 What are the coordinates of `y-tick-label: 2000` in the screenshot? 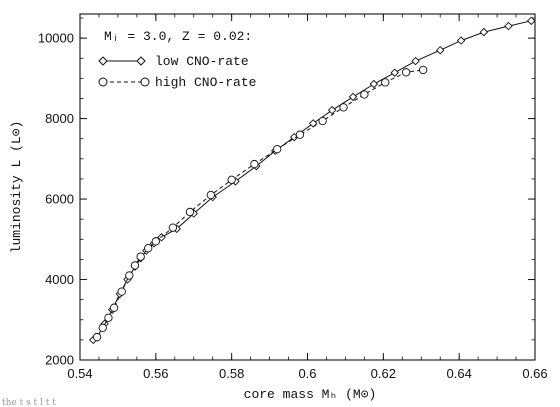 It's located at (59, 360).